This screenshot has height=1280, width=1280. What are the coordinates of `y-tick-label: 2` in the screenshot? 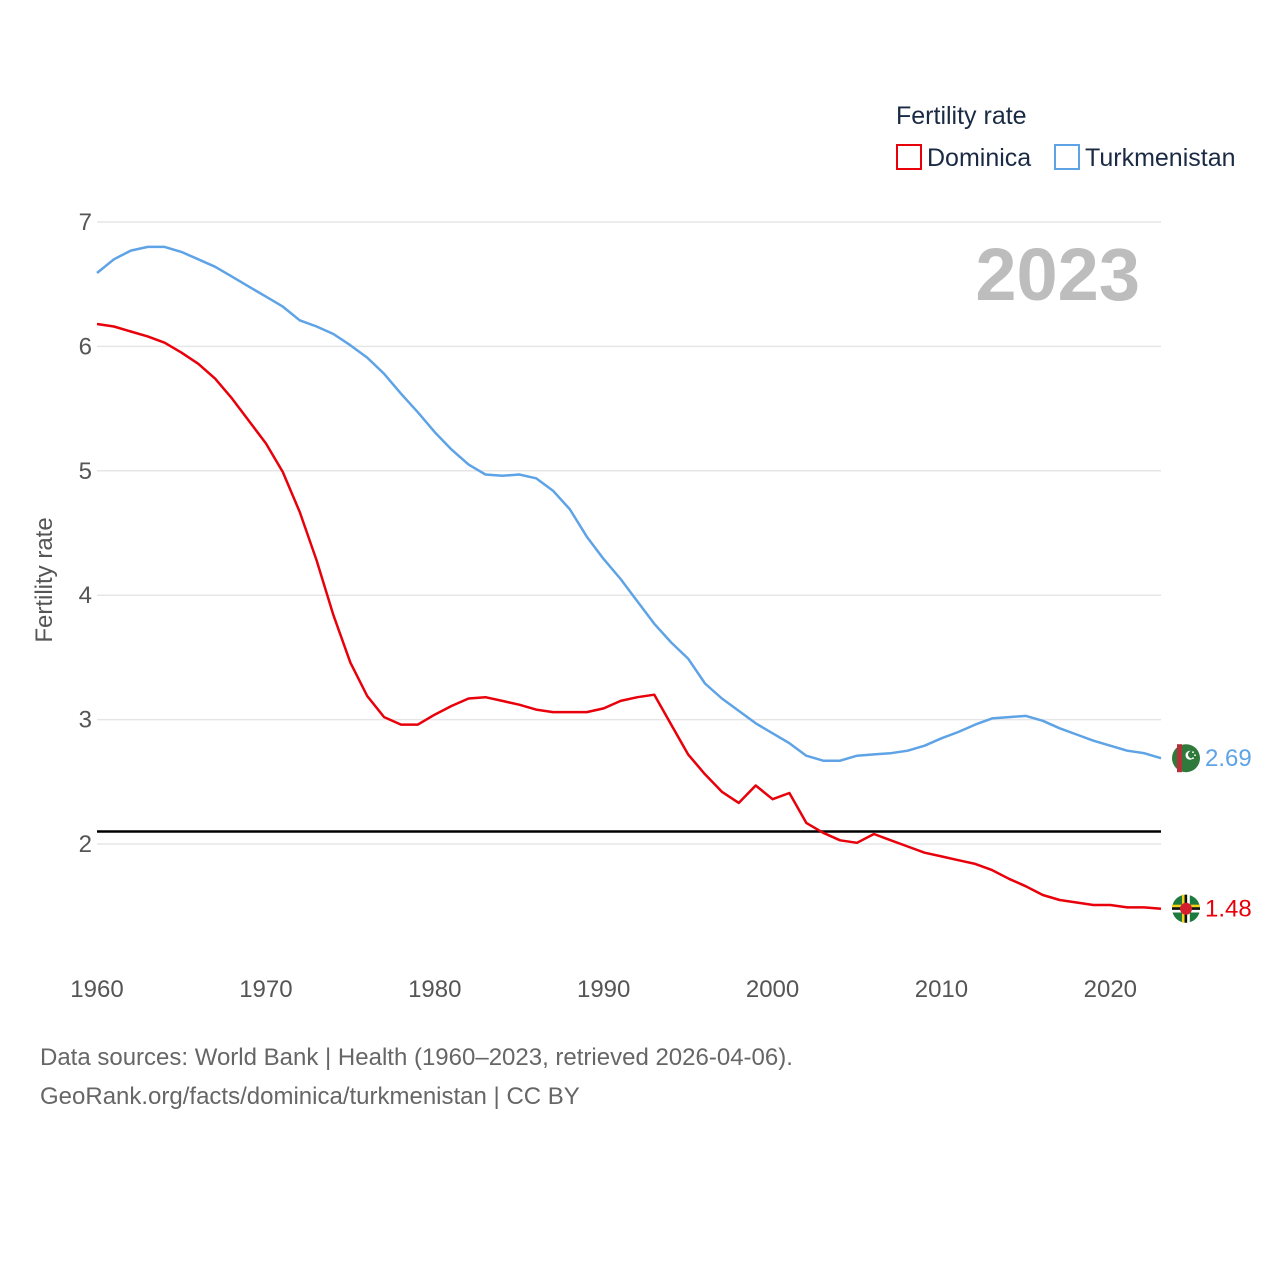 It's located at (85, 844).